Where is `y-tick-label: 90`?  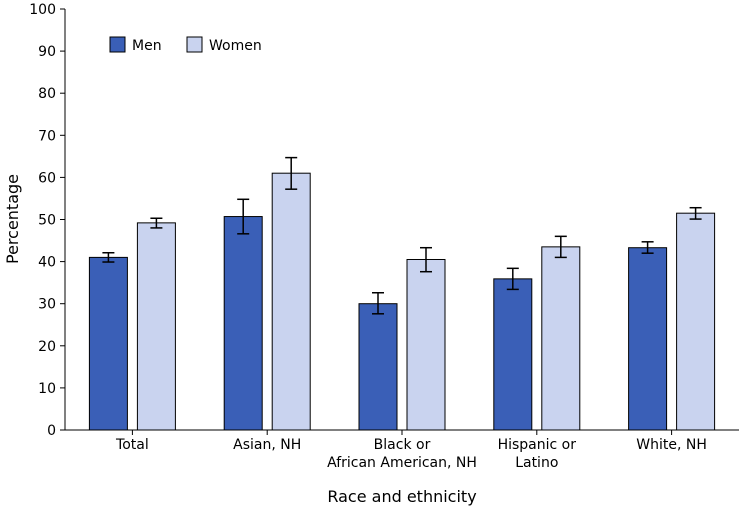 y-tick-label: 90 is located at coordinates (47, 52).